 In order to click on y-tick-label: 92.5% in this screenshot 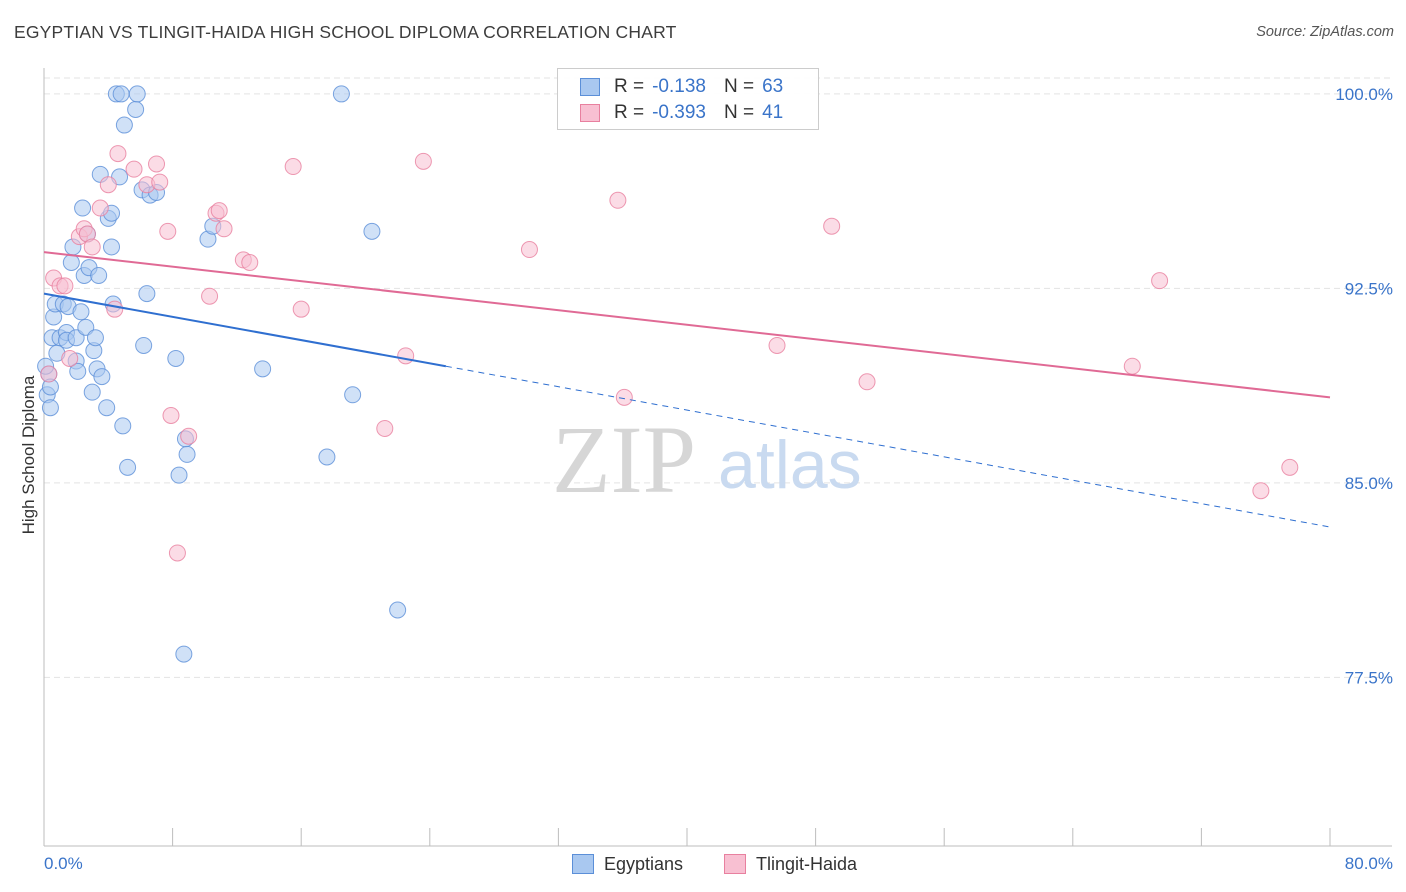, I will do `click(1369, 288)`.